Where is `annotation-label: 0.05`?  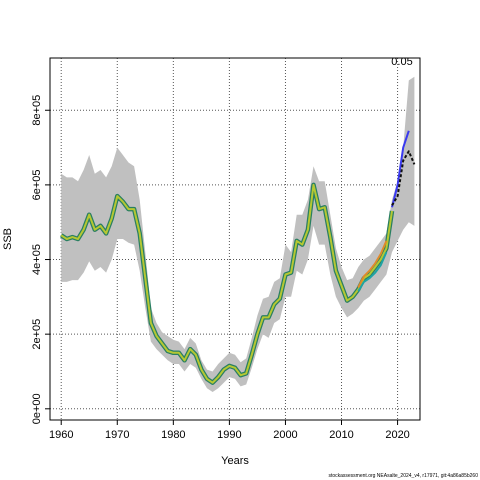
annotation-label: 0.05 is located at coordinates (401, 62).